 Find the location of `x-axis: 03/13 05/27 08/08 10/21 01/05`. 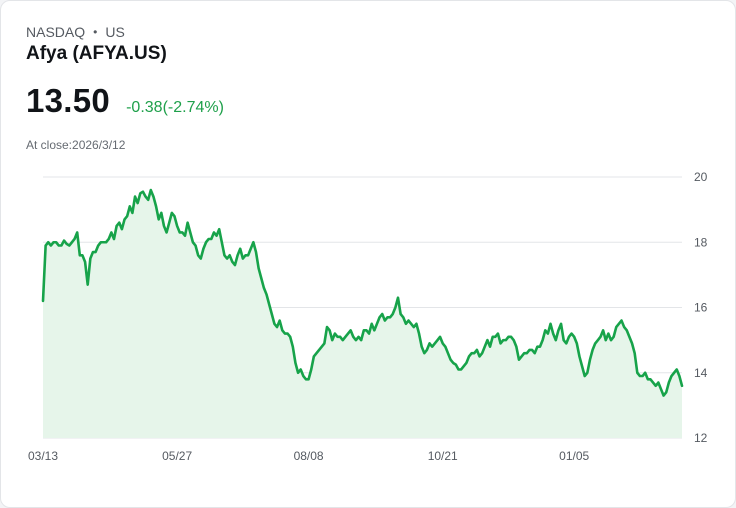

x-axis: 03/13 05/27 08/08 10/21 01/05 is located at coordinates (309, 456).